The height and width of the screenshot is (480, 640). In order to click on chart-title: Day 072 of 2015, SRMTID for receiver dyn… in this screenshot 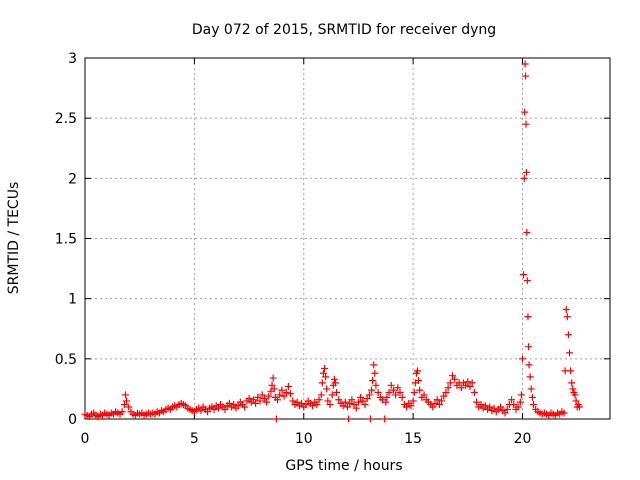, I will do `click(344, 30)`.